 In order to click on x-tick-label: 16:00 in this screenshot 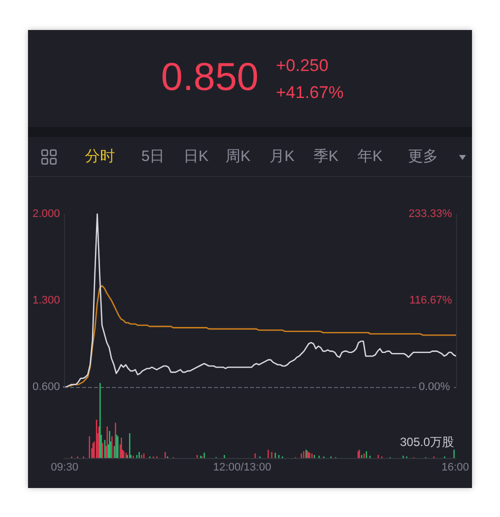, I will do `click(455, 468)`.